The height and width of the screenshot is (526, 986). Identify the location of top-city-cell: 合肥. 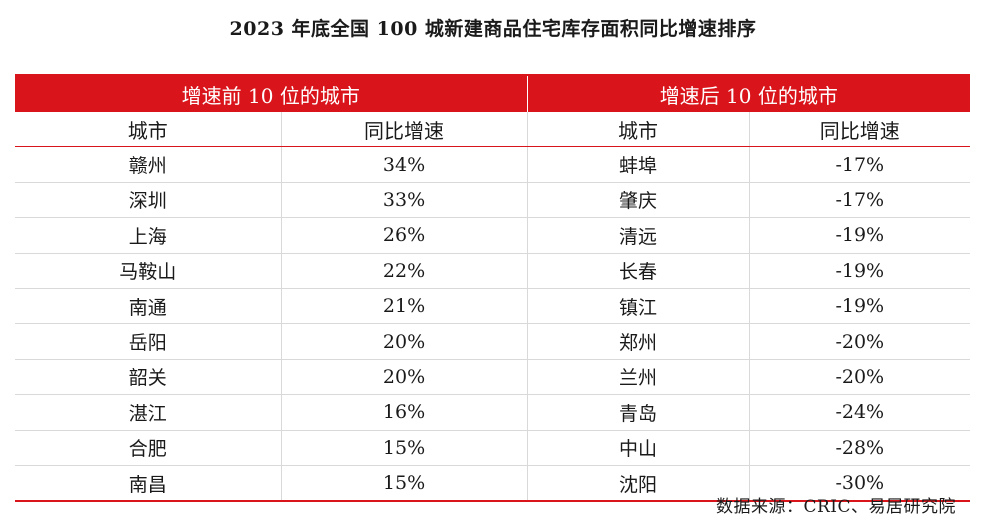
(148, 448).